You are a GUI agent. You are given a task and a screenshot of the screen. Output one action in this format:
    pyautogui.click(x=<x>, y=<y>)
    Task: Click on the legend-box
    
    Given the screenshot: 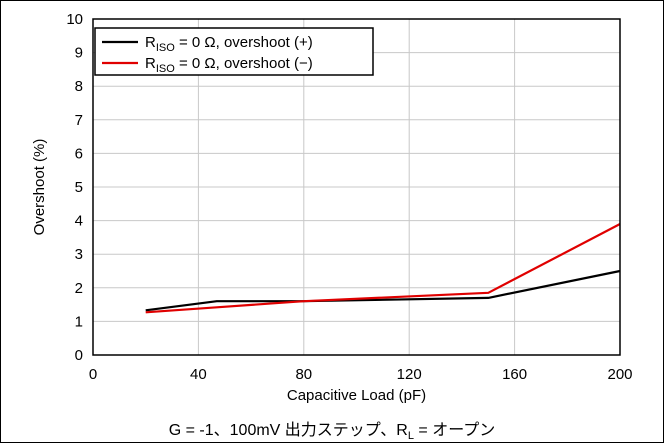 What is the action you would take?
    pyautogui.click(x=234, y=51)
    